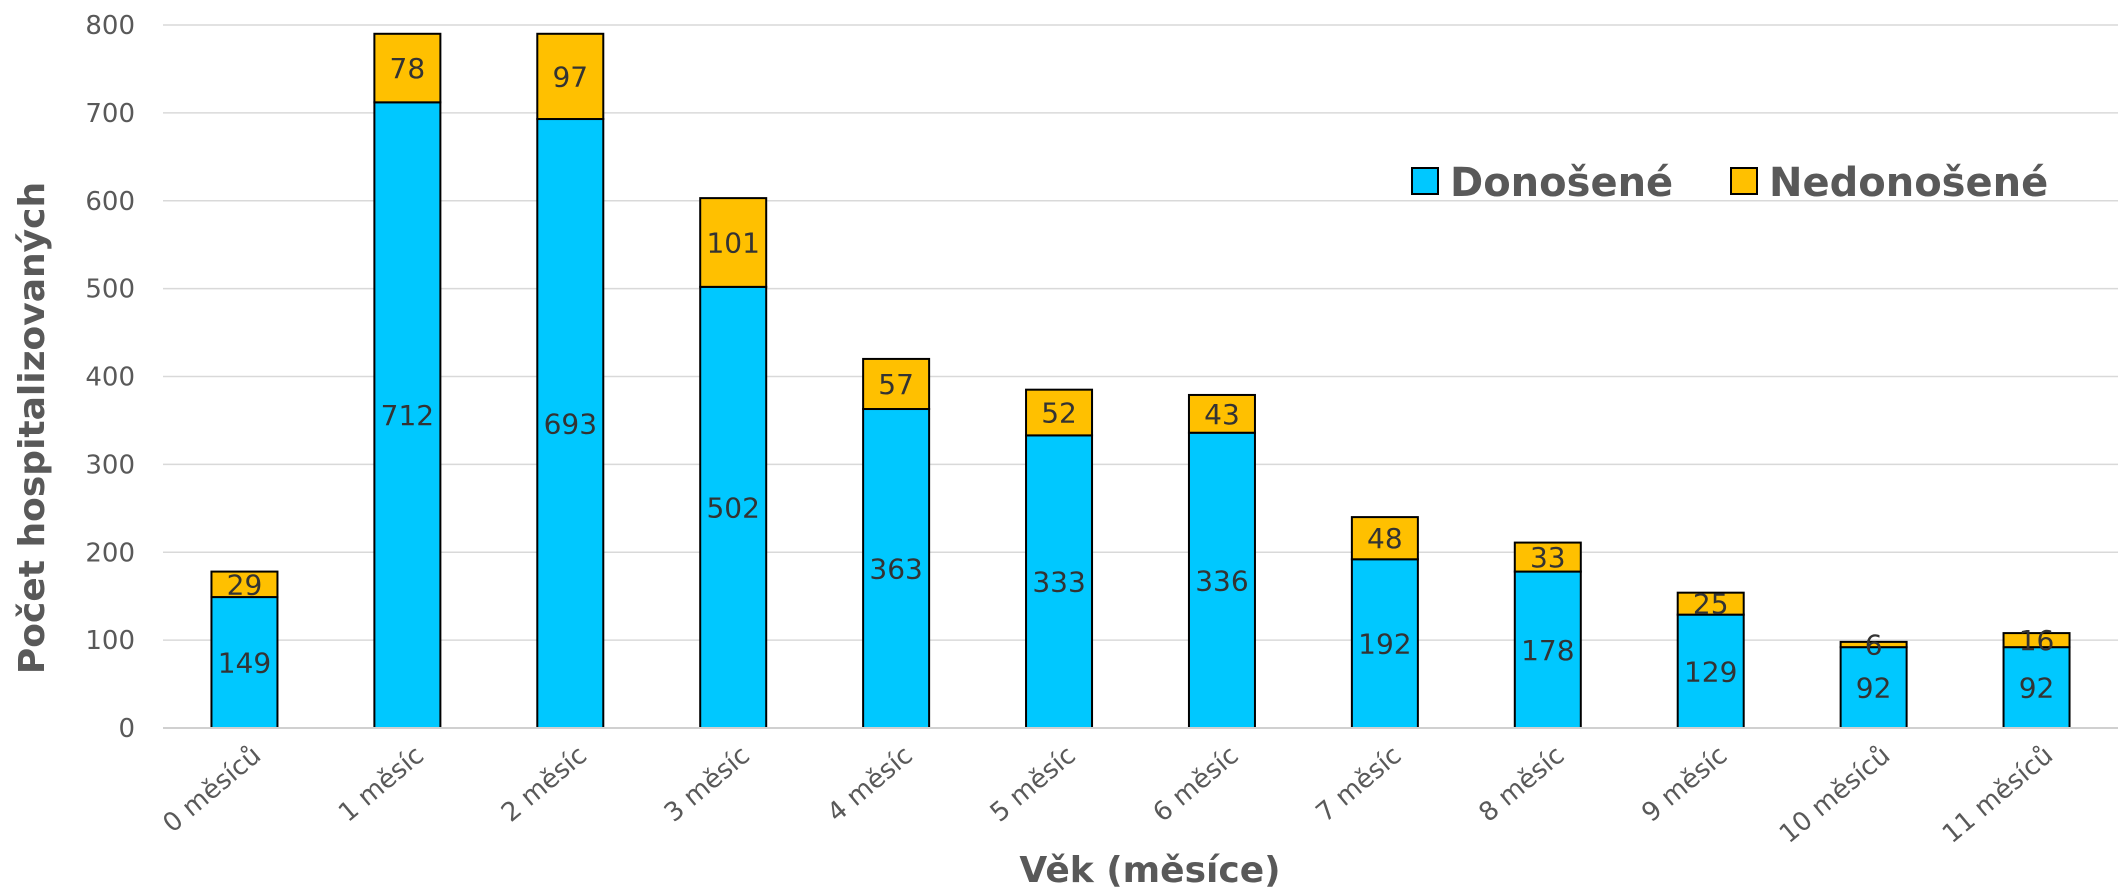 This screenshot has height=890, width=2118. I want to click on x-tick-label: 5 měsíc, so click(1033, 784).